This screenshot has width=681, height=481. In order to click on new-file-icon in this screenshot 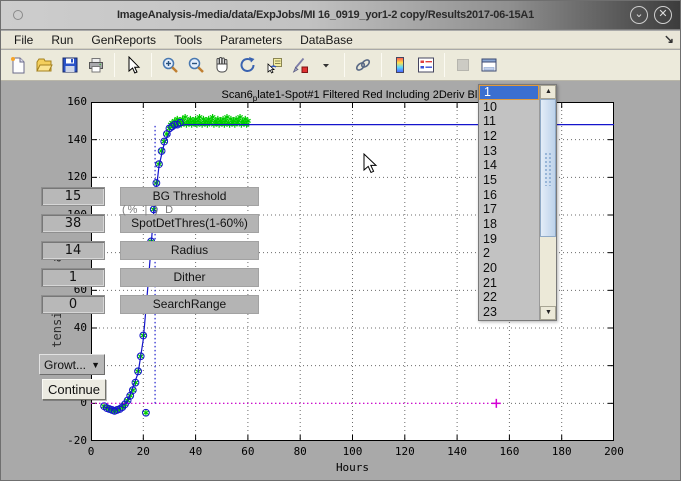, I will do `click(18, 65)`.